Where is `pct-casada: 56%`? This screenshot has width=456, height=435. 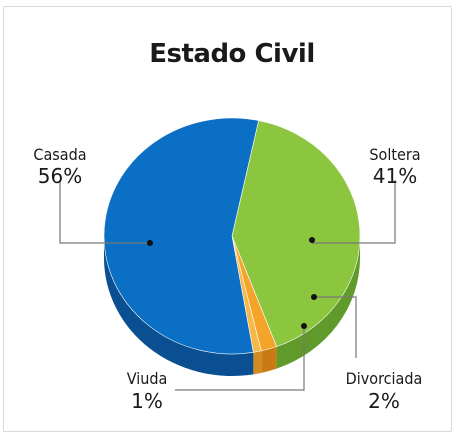
pct-casada: 56% is located at coordinates (60, 176).